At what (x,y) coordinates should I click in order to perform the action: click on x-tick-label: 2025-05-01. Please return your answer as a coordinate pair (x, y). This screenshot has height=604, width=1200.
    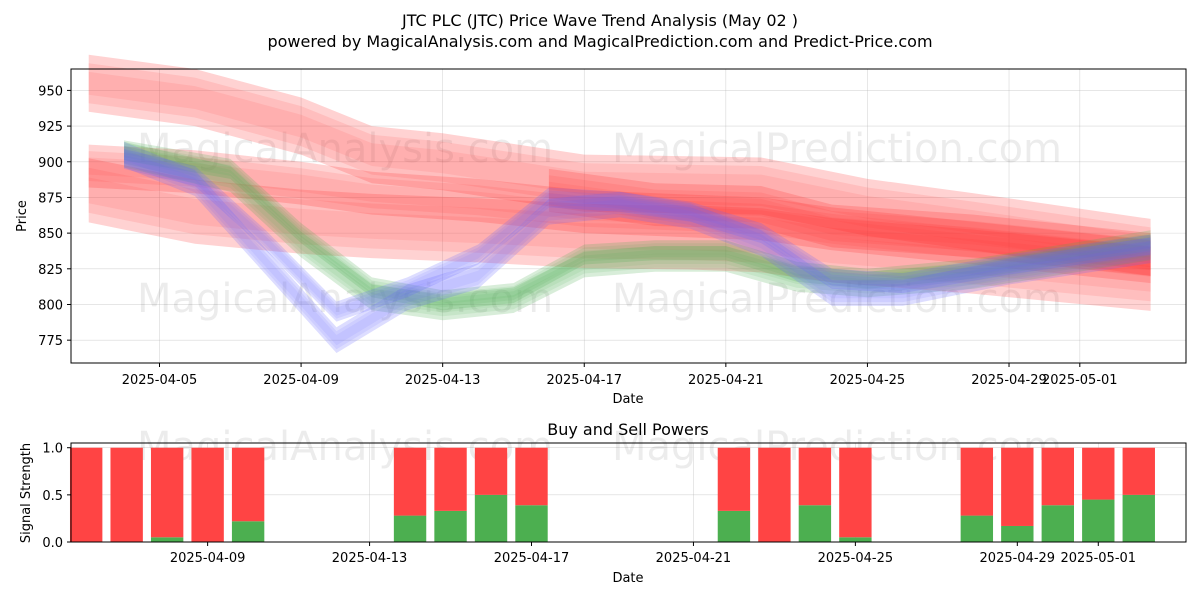
    Looking at the image, I should click on (1080, 380).